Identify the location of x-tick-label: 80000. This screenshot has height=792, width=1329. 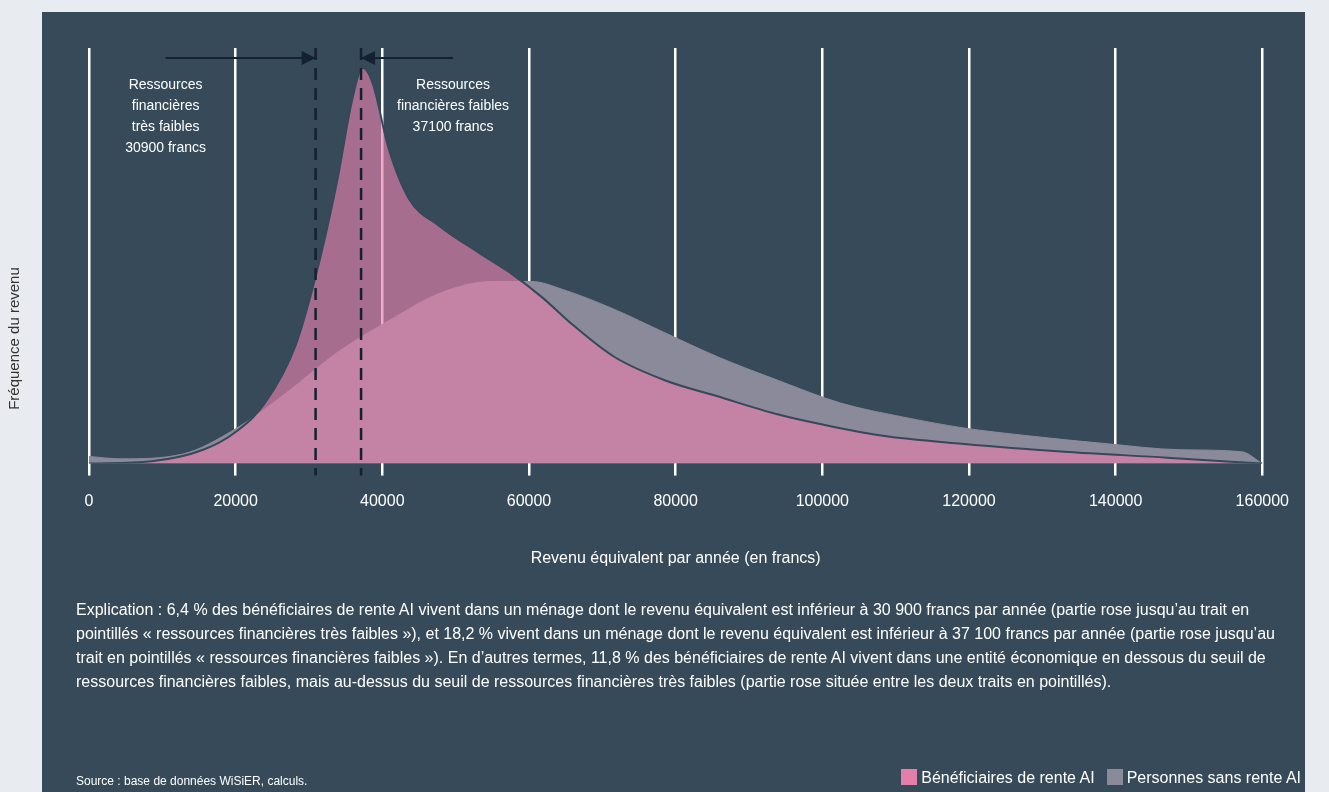
(675, 500).